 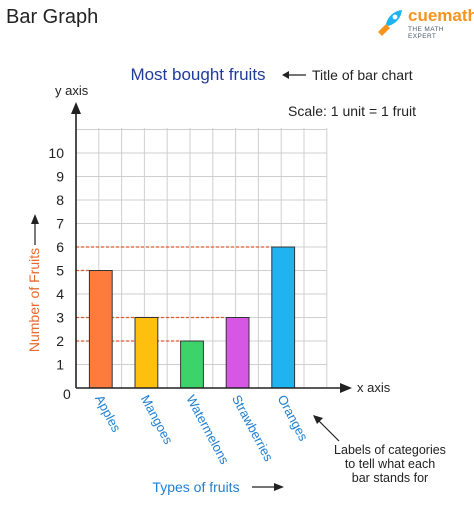 I want to click on y-tick-label: 10, so click(x=56, y=153).